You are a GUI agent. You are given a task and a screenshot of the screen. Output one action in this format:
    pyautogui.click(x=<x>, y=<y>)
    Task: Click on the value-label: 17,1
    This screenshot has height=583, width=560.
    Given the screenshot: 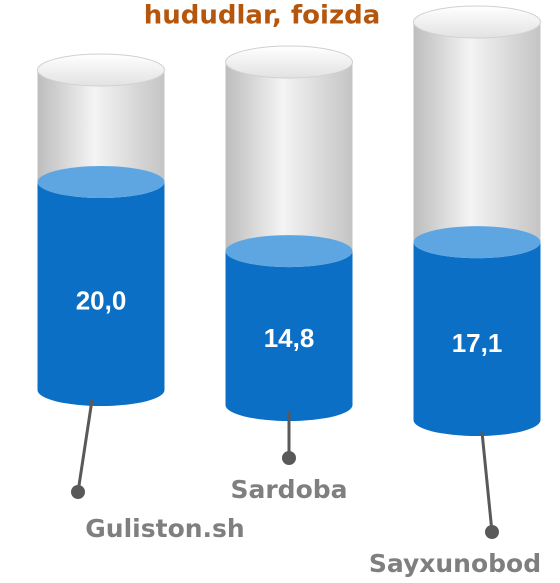 What is the action you would take?
    pyautogui.click(x=477, y=343)
    